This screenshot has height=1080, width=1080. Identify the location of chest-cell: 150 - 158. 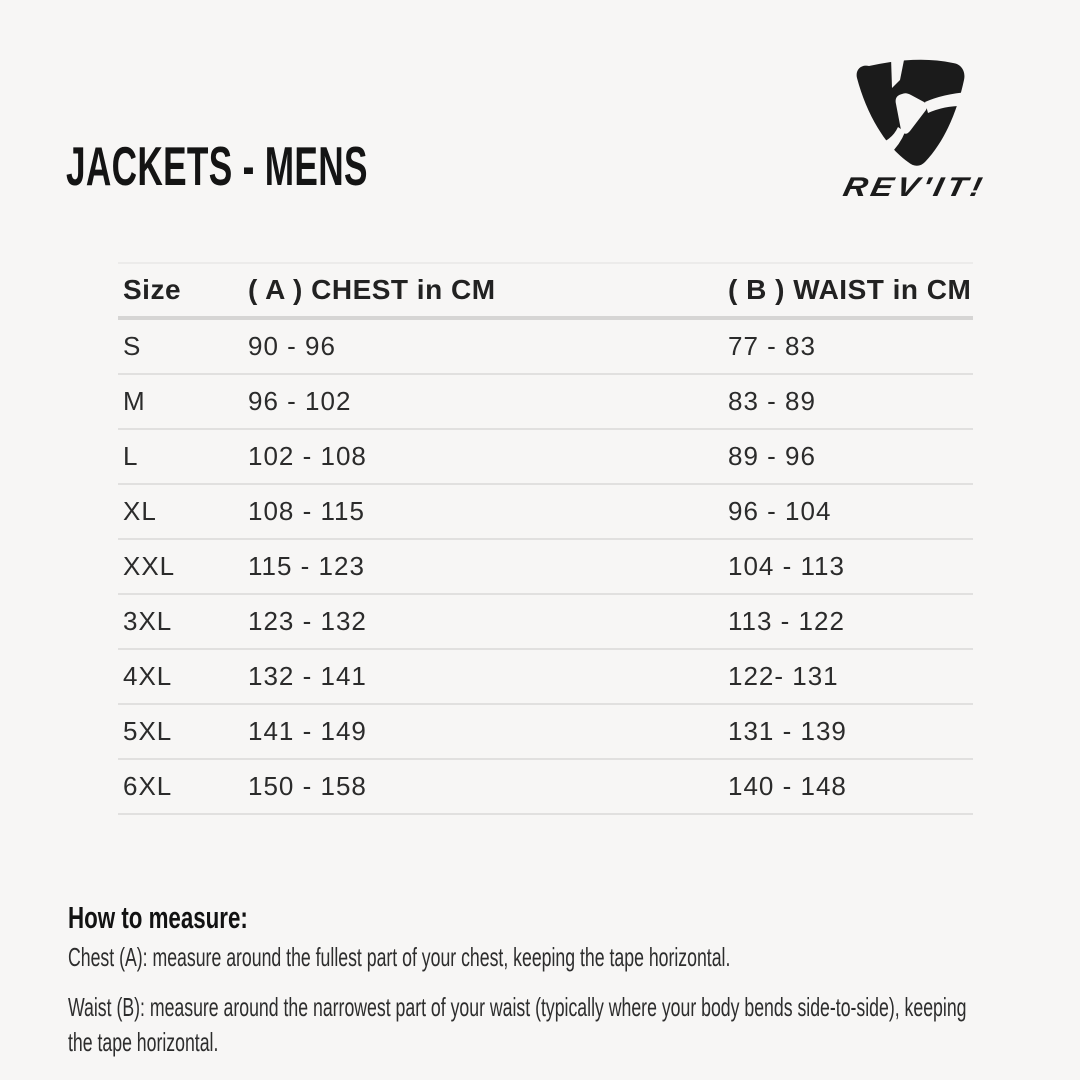
(307, 786).